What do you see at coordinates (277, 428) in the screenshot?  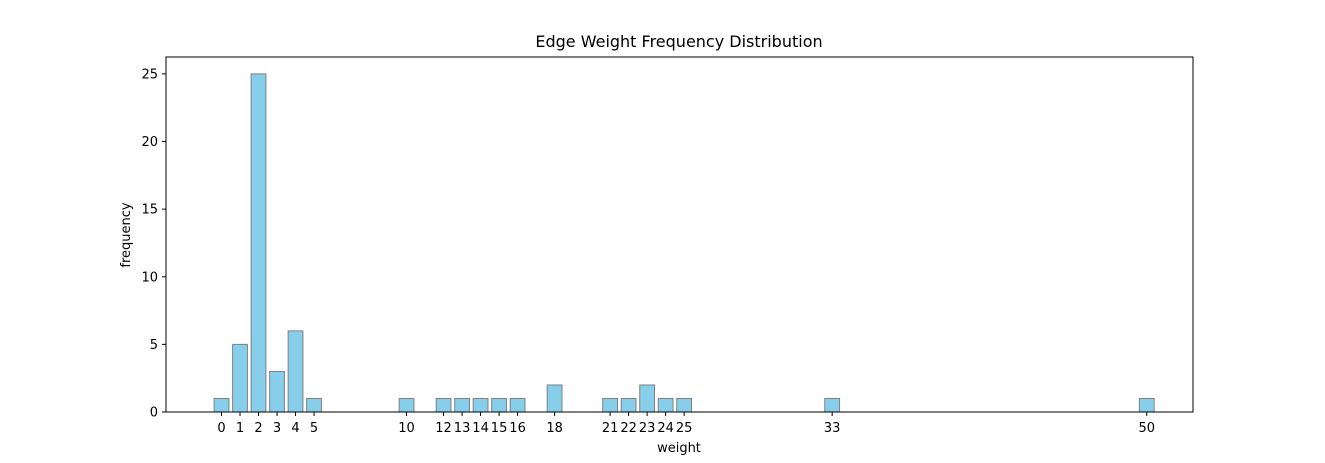 I see `x-tick-label: 3` at bounding box center [277, 428].